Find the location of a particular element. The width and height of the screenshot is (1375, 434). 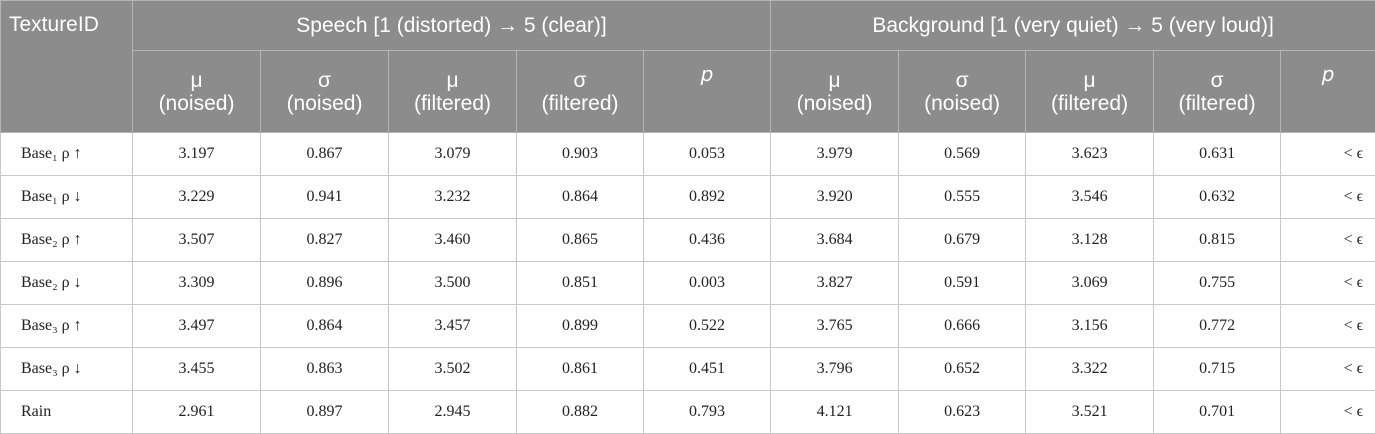

cell: 3.920 is located at coordinates (835, 197).